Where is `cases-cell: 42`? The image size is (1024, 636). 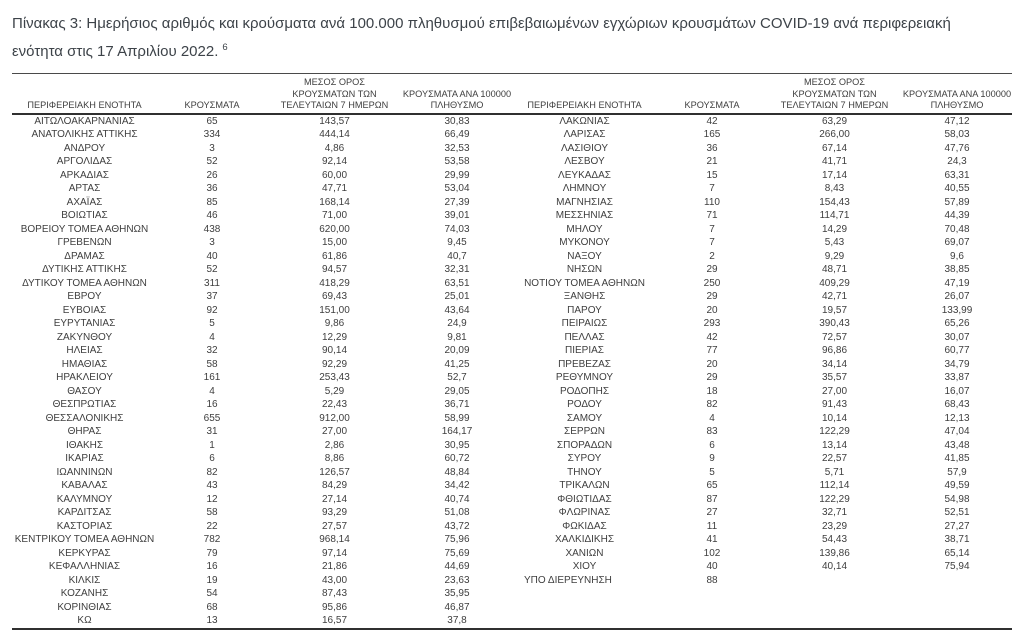
cases-cell: 42 is located at coordinates (712, 337).